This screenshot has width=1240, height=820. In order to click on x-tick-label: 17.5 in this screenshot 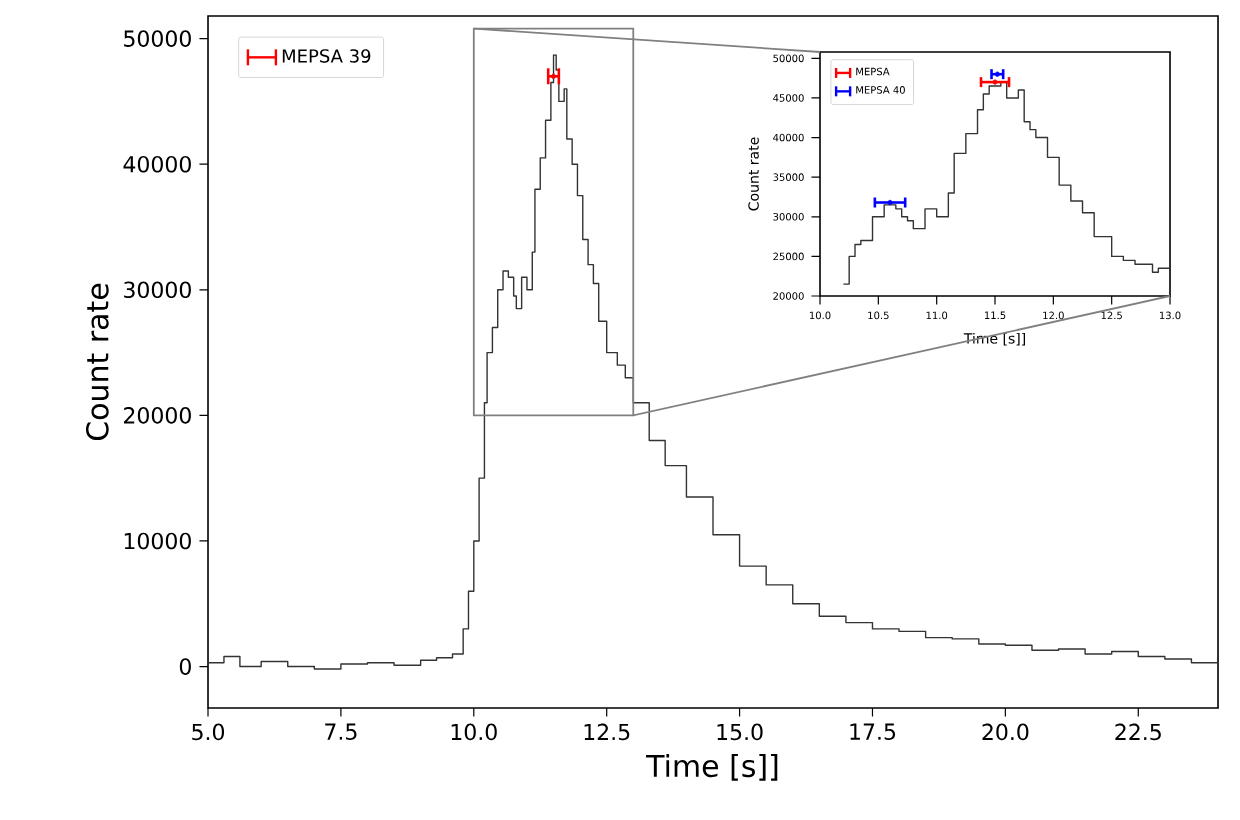, I will do `click(873, 731)`.